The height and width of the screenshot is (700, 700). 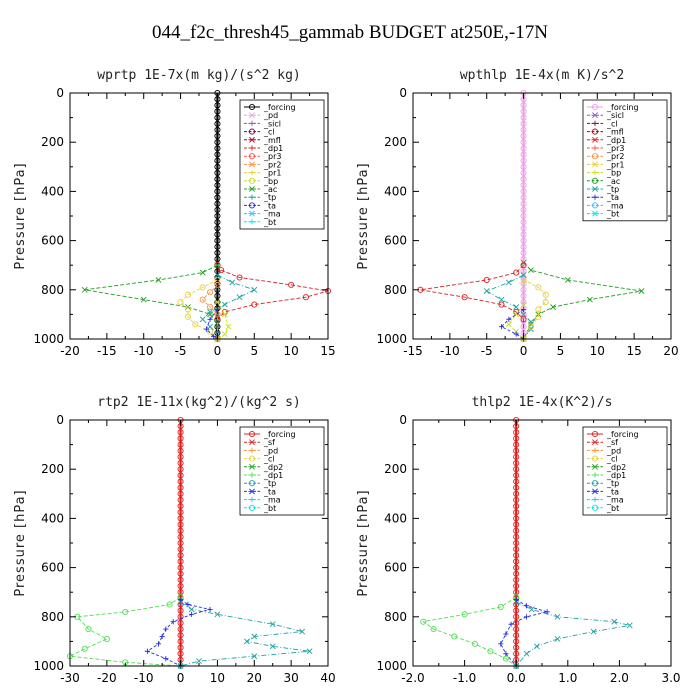 What do you see at coordinates (412, 678) in the screenshot?
I see `x-tick-label: -2.0` at bounding box center [412, 678].